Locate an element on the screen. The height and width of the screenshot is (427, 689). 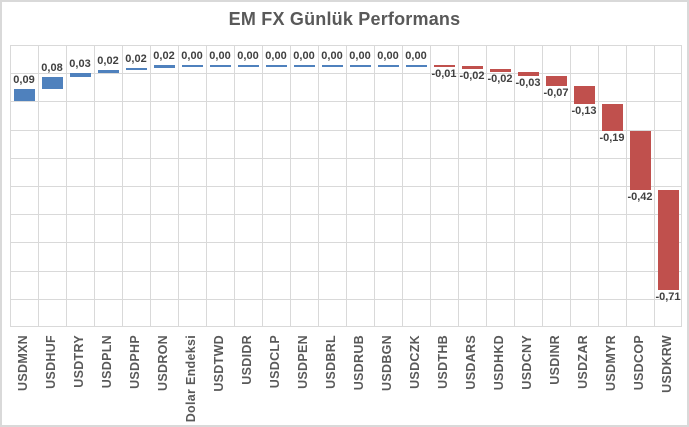
bar-USDCZK is located at coordinates (416, 66).